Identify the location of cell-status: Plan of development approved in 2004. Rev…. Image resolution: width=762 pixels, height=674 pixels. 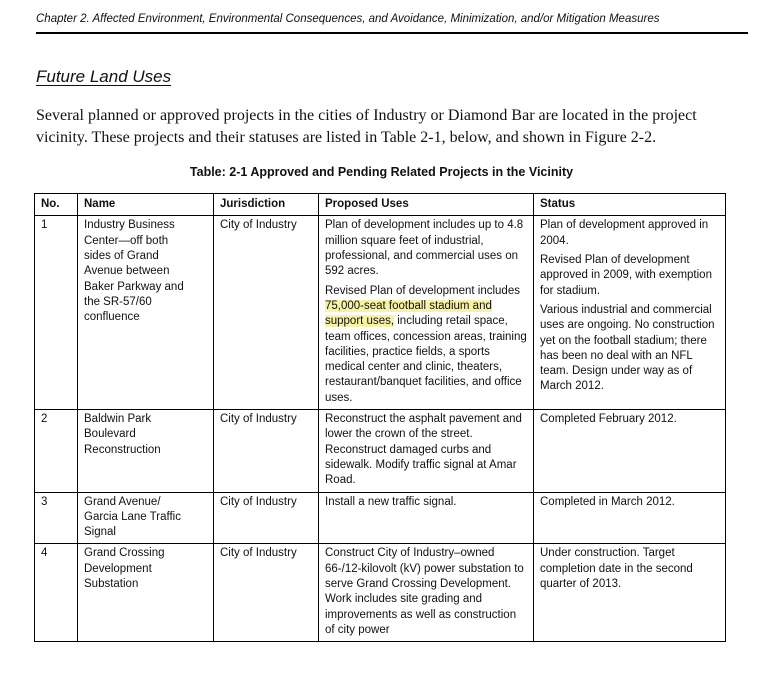
(629, 313).